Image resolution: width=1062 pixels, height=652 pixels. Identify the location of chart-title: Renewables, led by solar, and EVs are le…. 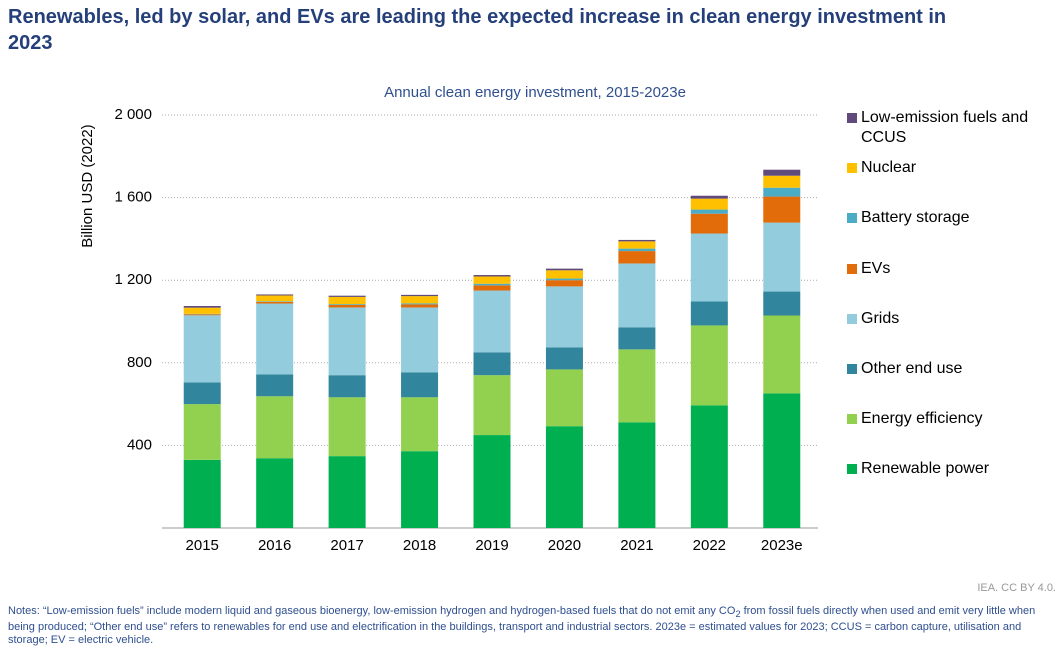
(477, 30).